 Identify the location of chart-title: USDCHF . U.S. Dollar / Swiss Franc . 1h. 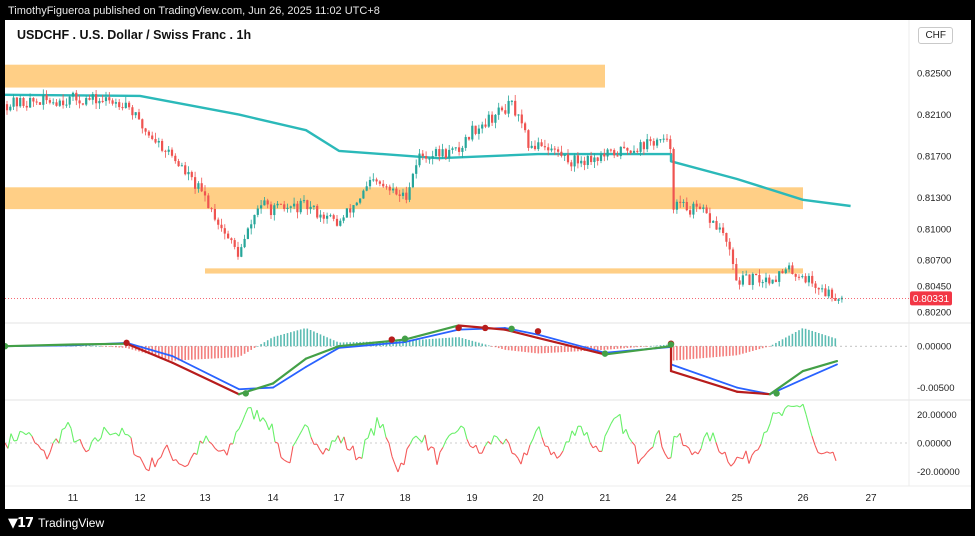
(134, 35).